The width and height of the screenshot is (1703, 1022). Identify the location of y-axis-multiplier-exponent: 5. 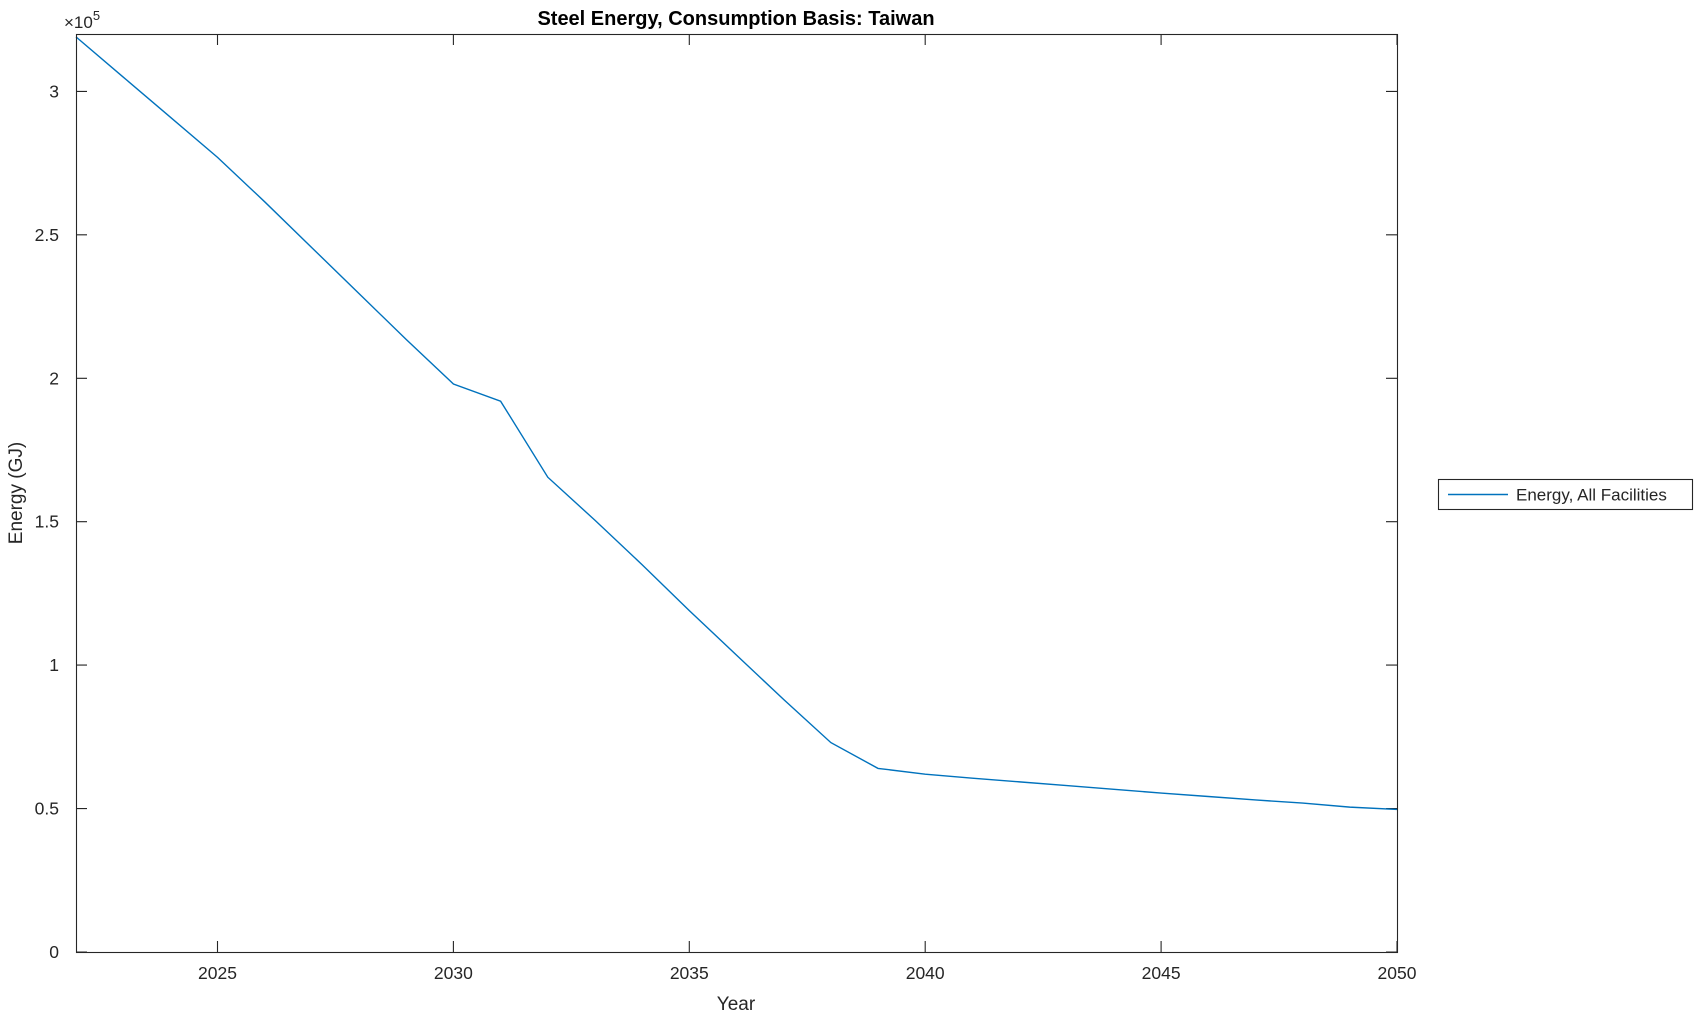
(96, 15).